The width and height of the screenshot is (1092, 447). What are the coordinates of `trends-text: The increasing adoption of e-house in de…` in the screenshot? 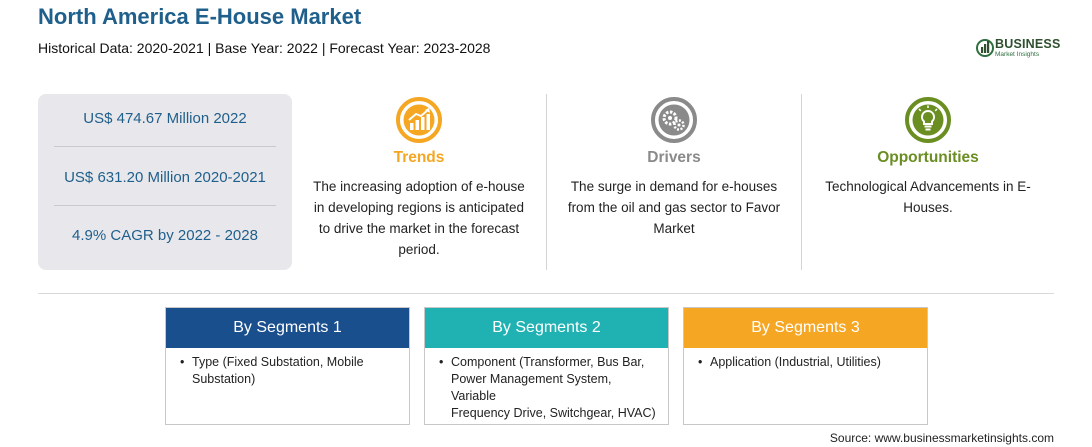 It's located at (419, 218).